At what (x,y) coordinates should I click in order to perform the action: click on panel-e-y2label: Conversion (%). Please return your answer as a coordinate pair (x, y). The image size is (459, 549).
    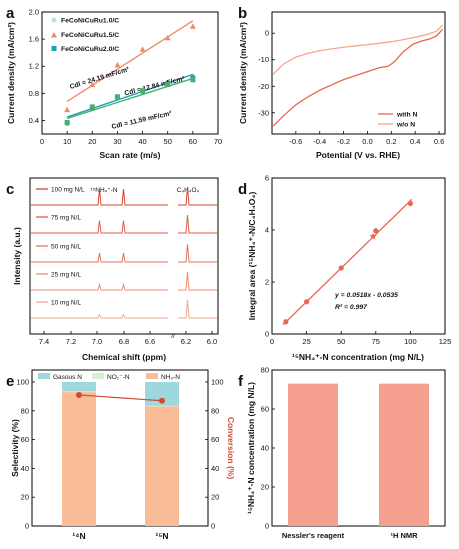
    Looking at the image, I should click on (231, 448).